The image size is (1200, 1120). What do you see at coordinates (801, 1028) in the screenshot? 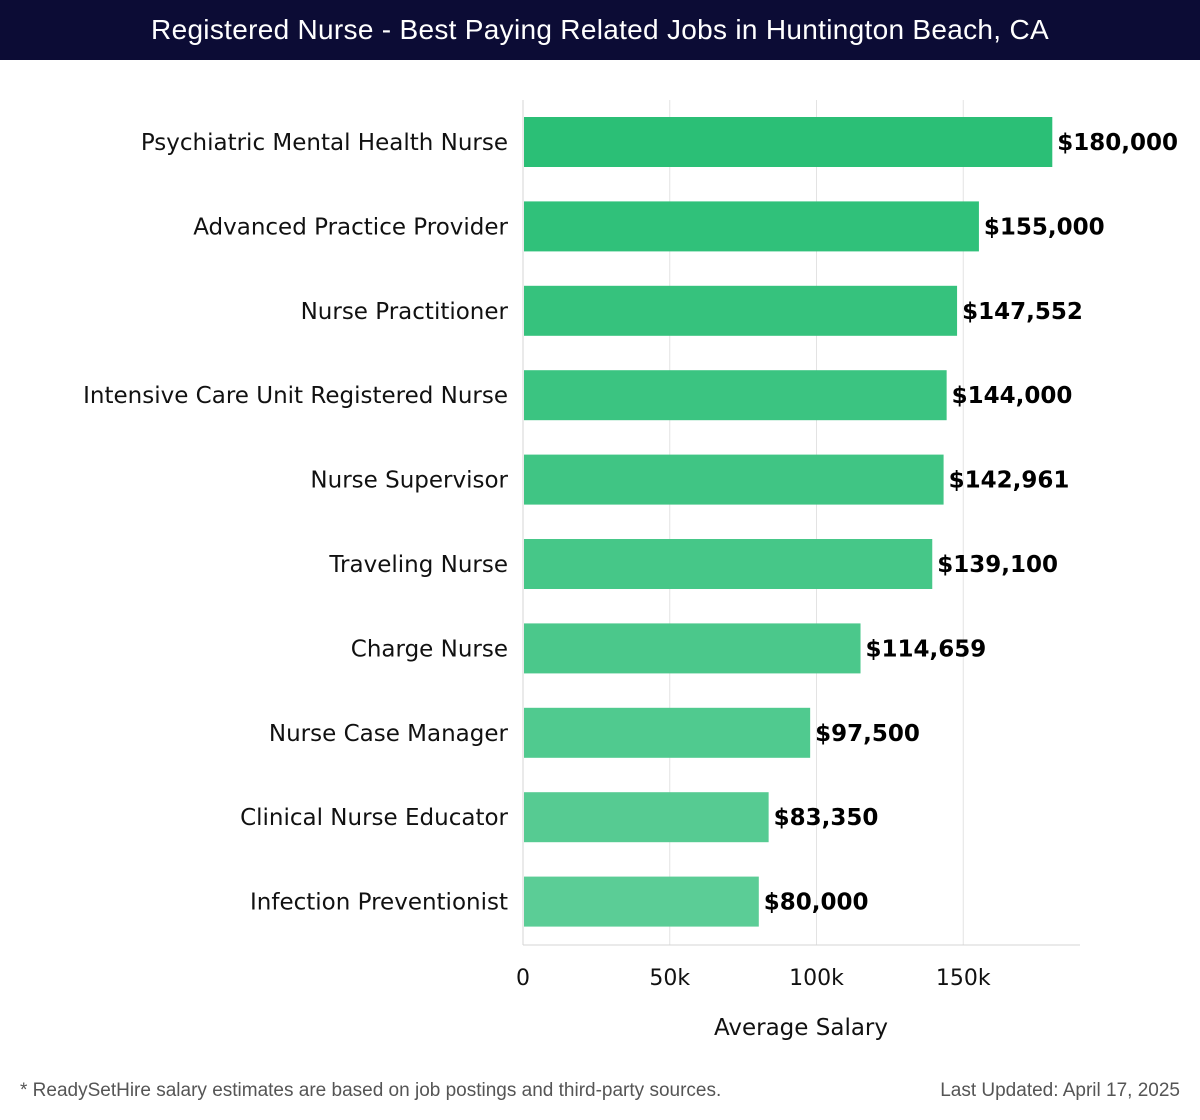
I see `x-axis-label: Average Salary` at bounding box center [801, 1028].